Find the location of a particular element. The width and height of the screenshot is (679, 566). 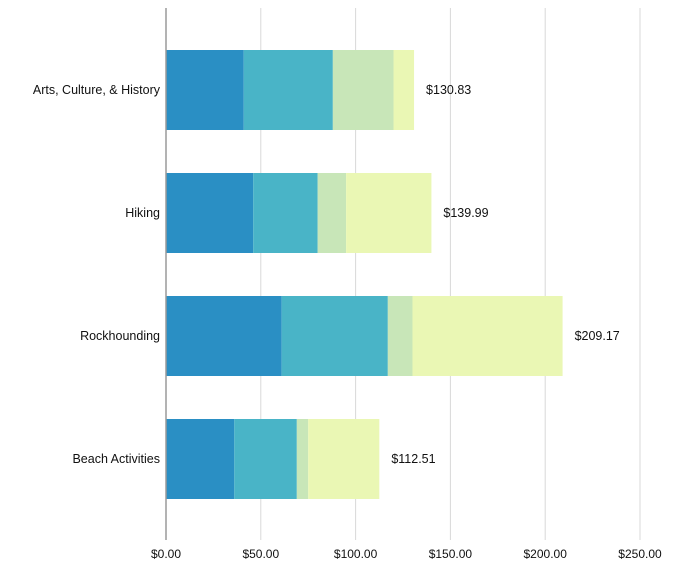

x-tick-label: $250.00 is located at coordinates (640, 554).